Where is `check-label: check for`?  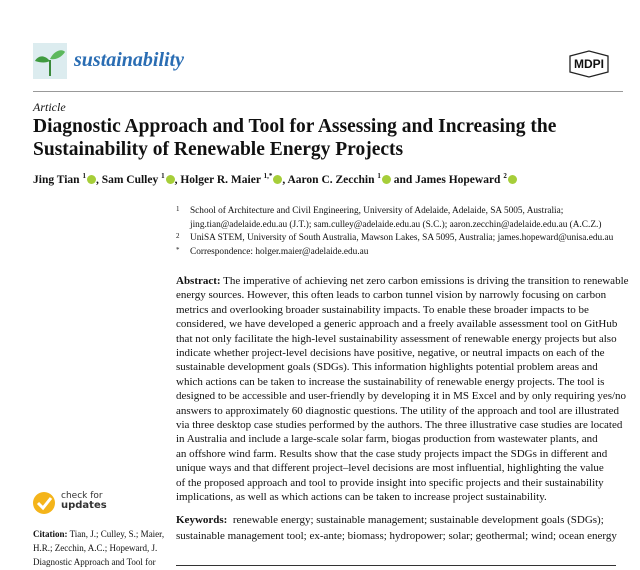 check-label: check for is located at coordinates (82, 496).